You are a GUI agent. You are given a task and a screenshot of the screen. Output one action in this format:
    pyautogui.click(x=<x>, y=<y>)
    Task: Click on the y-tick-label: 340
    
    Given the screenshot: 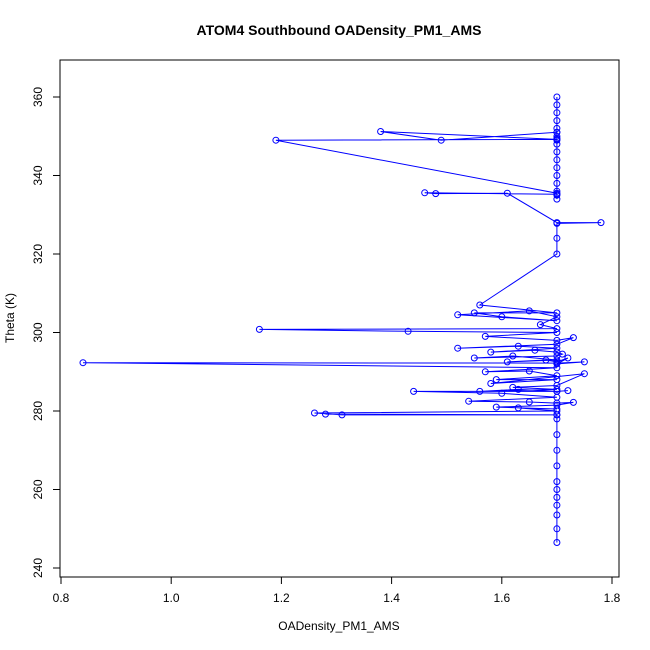 What is the action you would take?
    pyautogui.click(x=38, y=175)
    